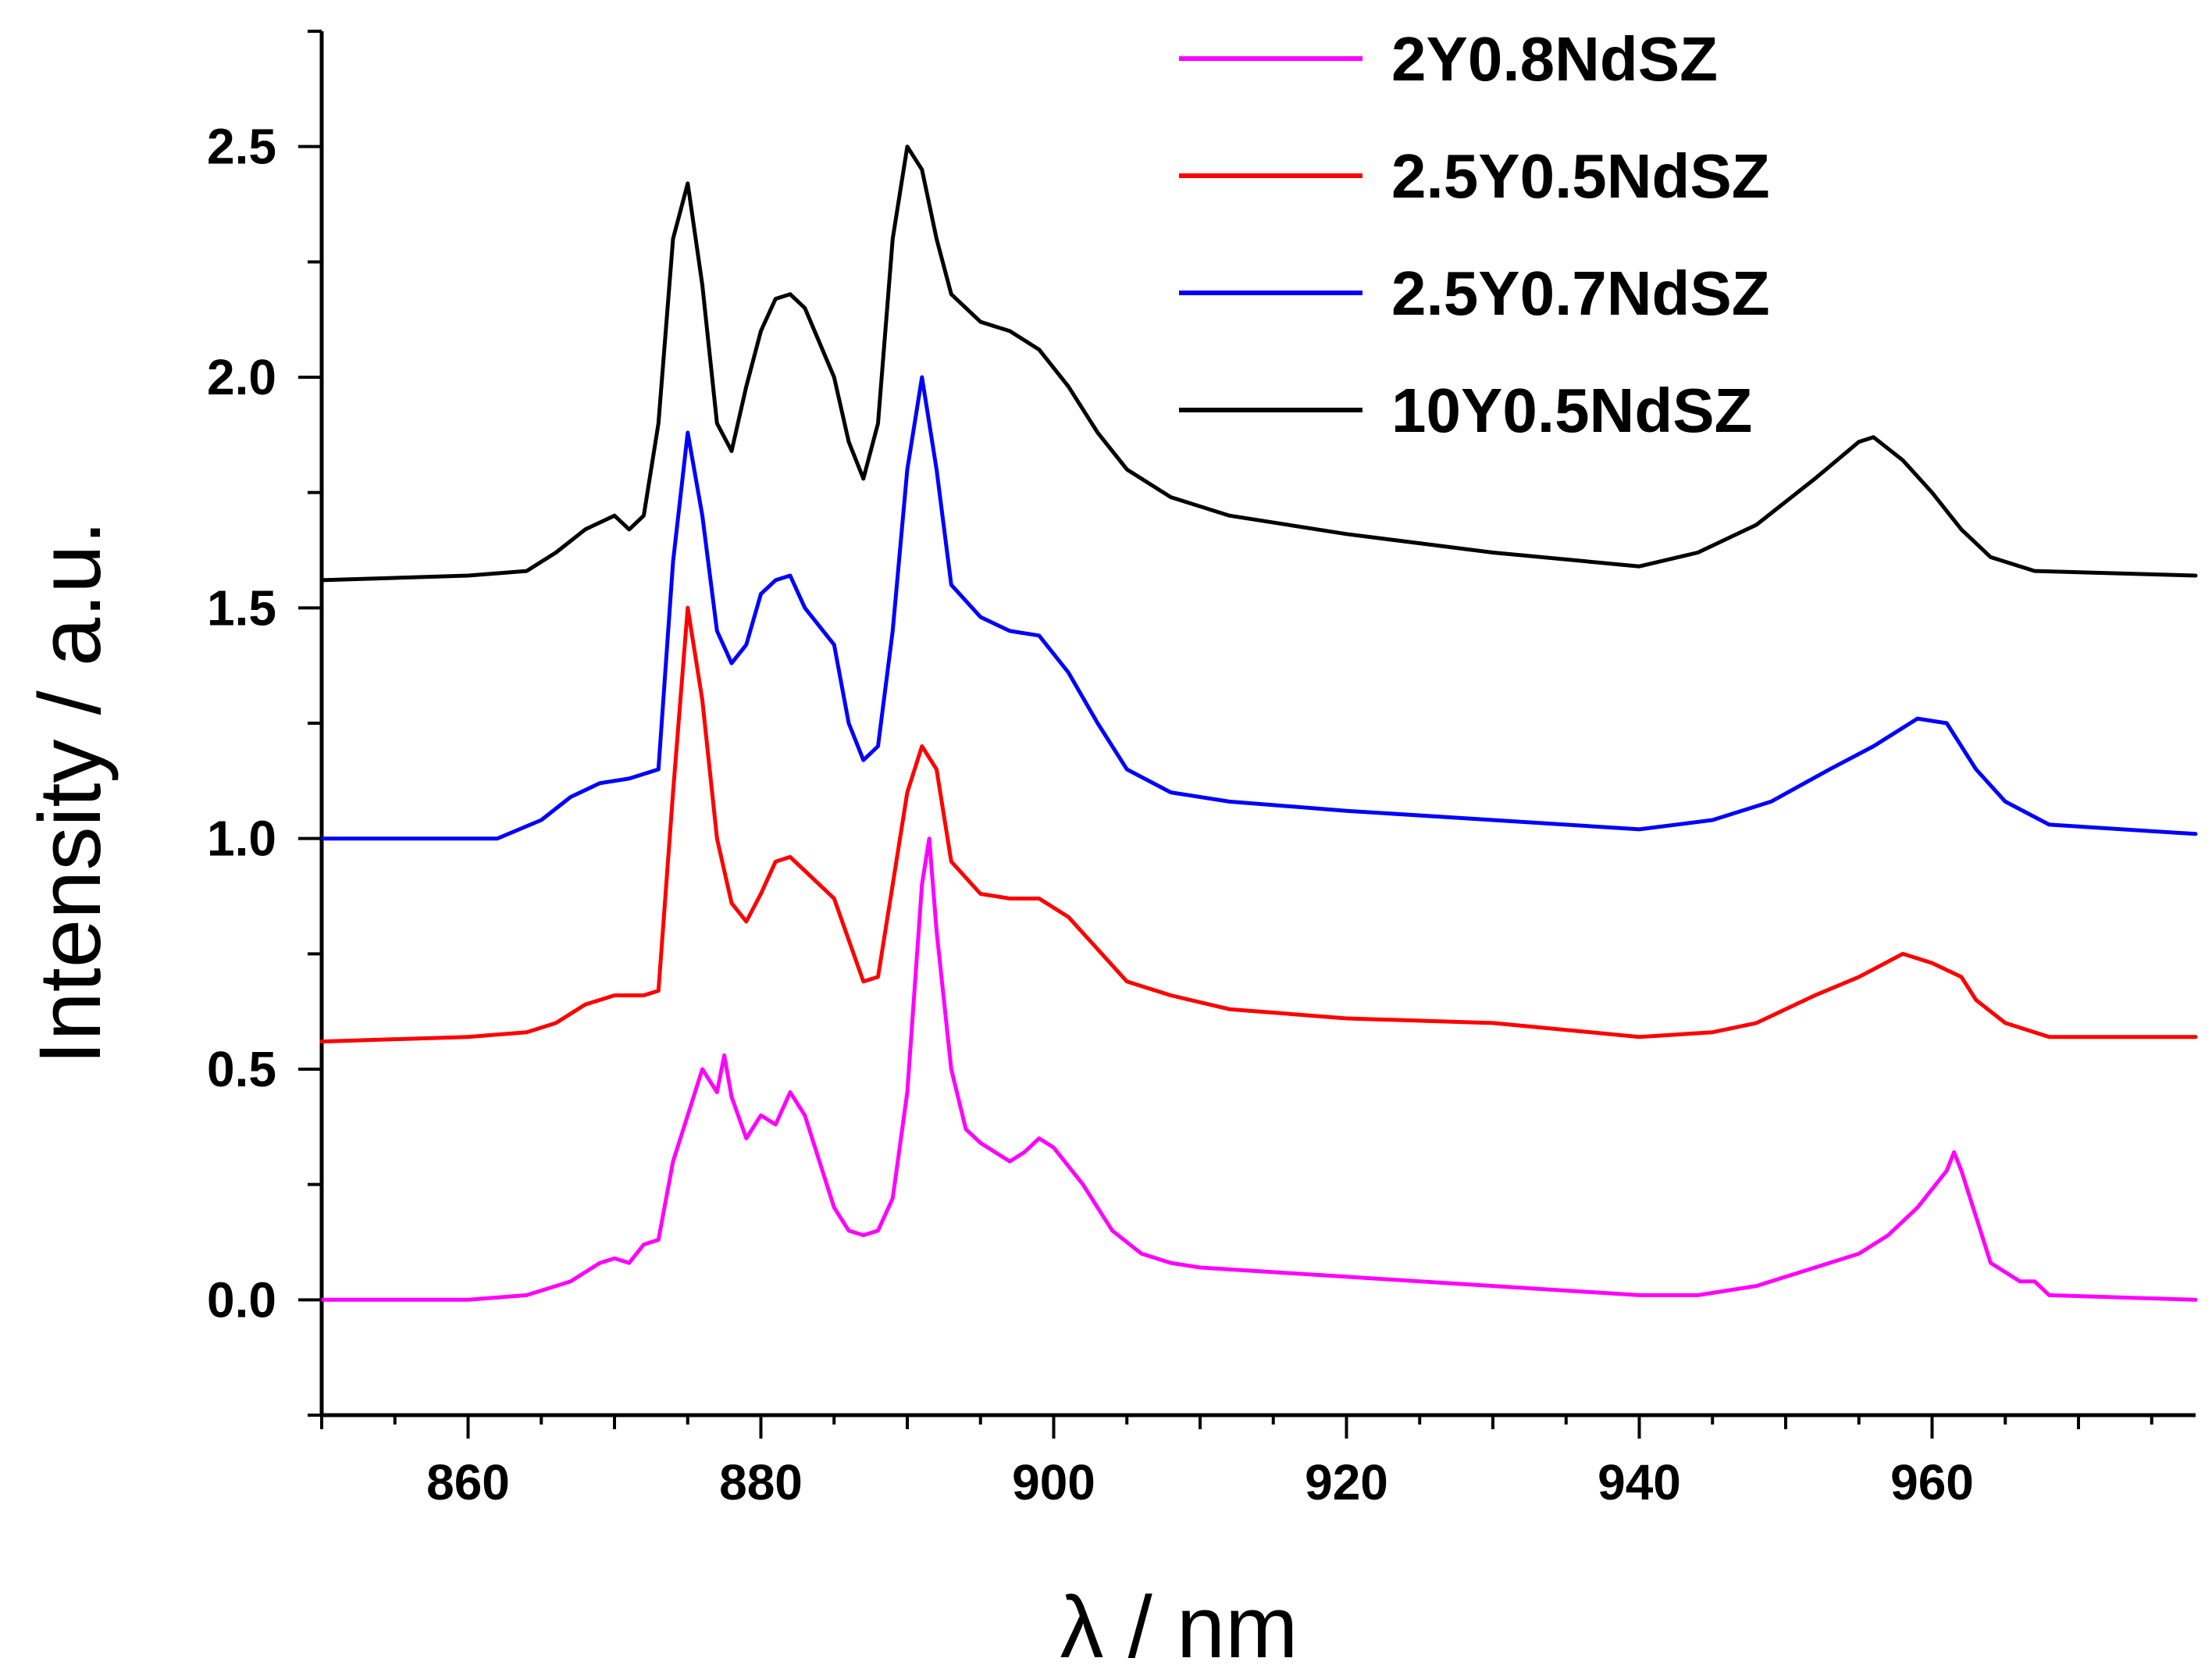  I want to click on y-tick-label: 0.5, so click(242, 1069).